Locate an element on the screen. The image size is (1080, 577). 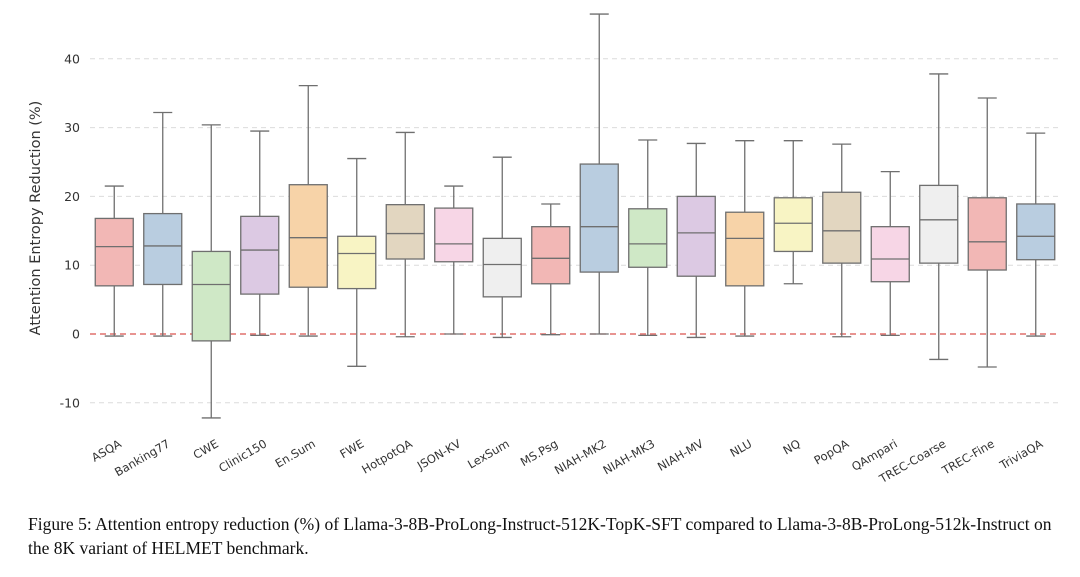
box-banking77 is located at coordinates (163, 224).